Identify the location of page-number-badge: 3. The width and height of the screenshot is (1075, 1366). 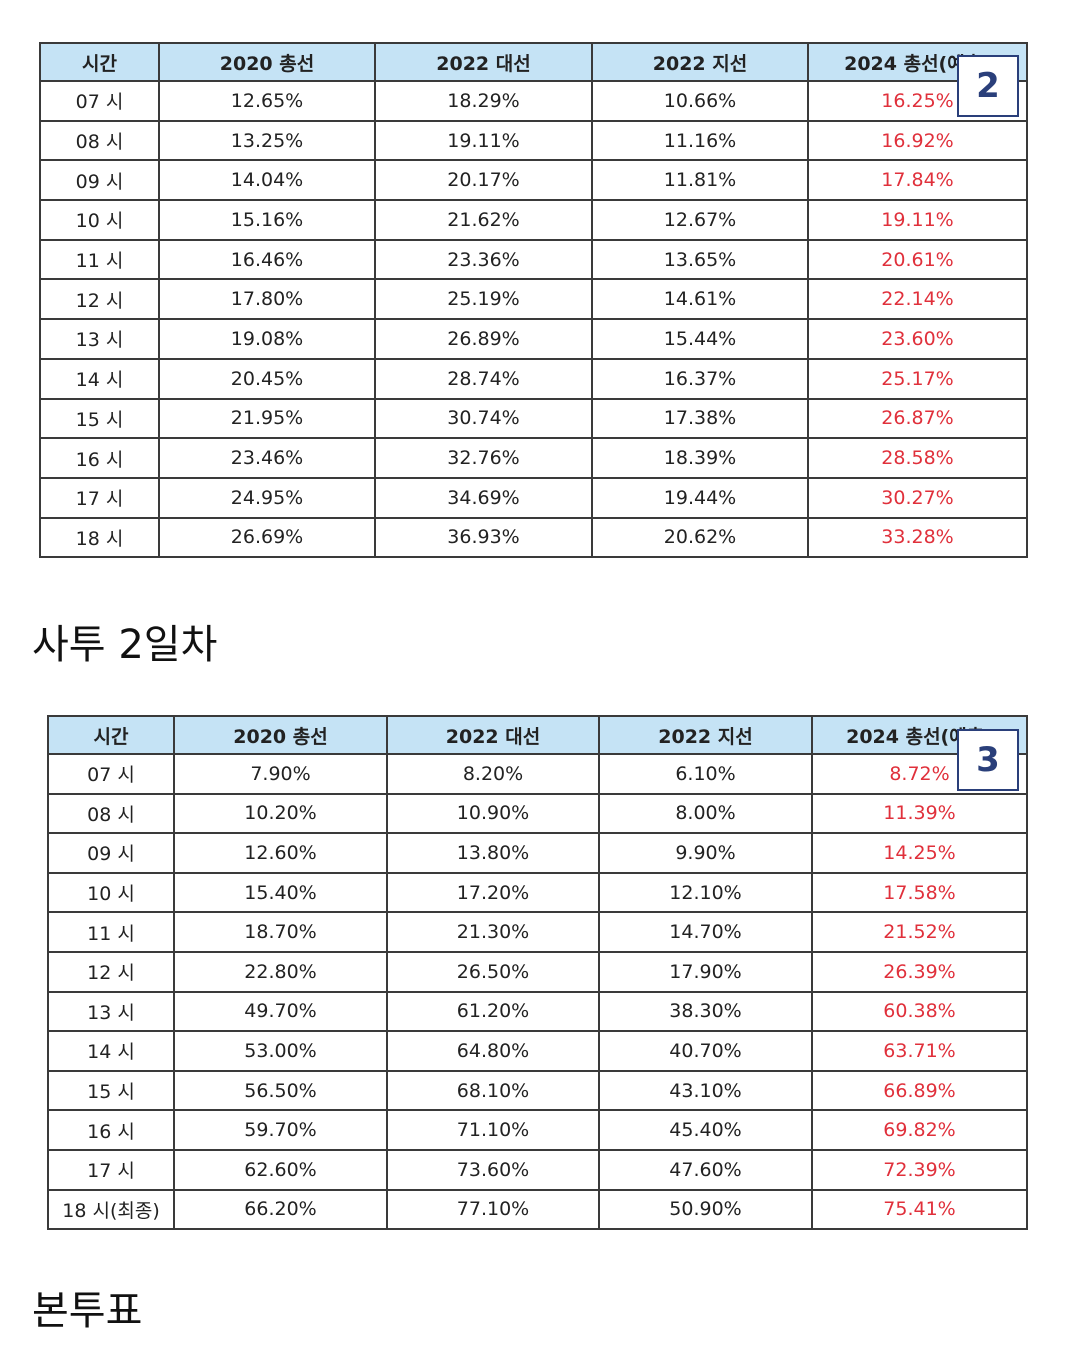
(988, 760).